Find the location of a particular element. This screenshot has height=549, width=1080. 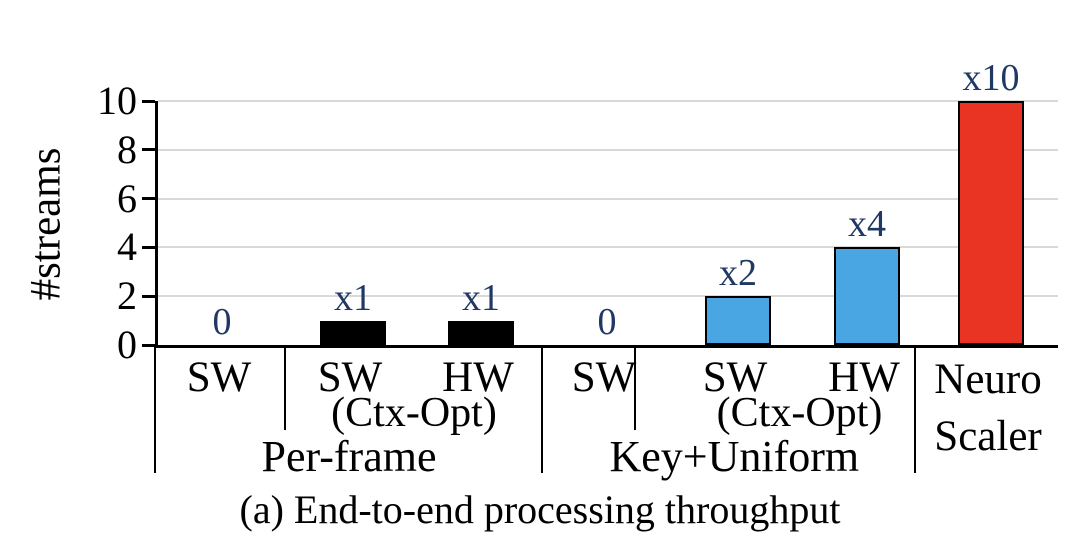

x-group-label: Key+Uniform is located at coordinates (734, 456).